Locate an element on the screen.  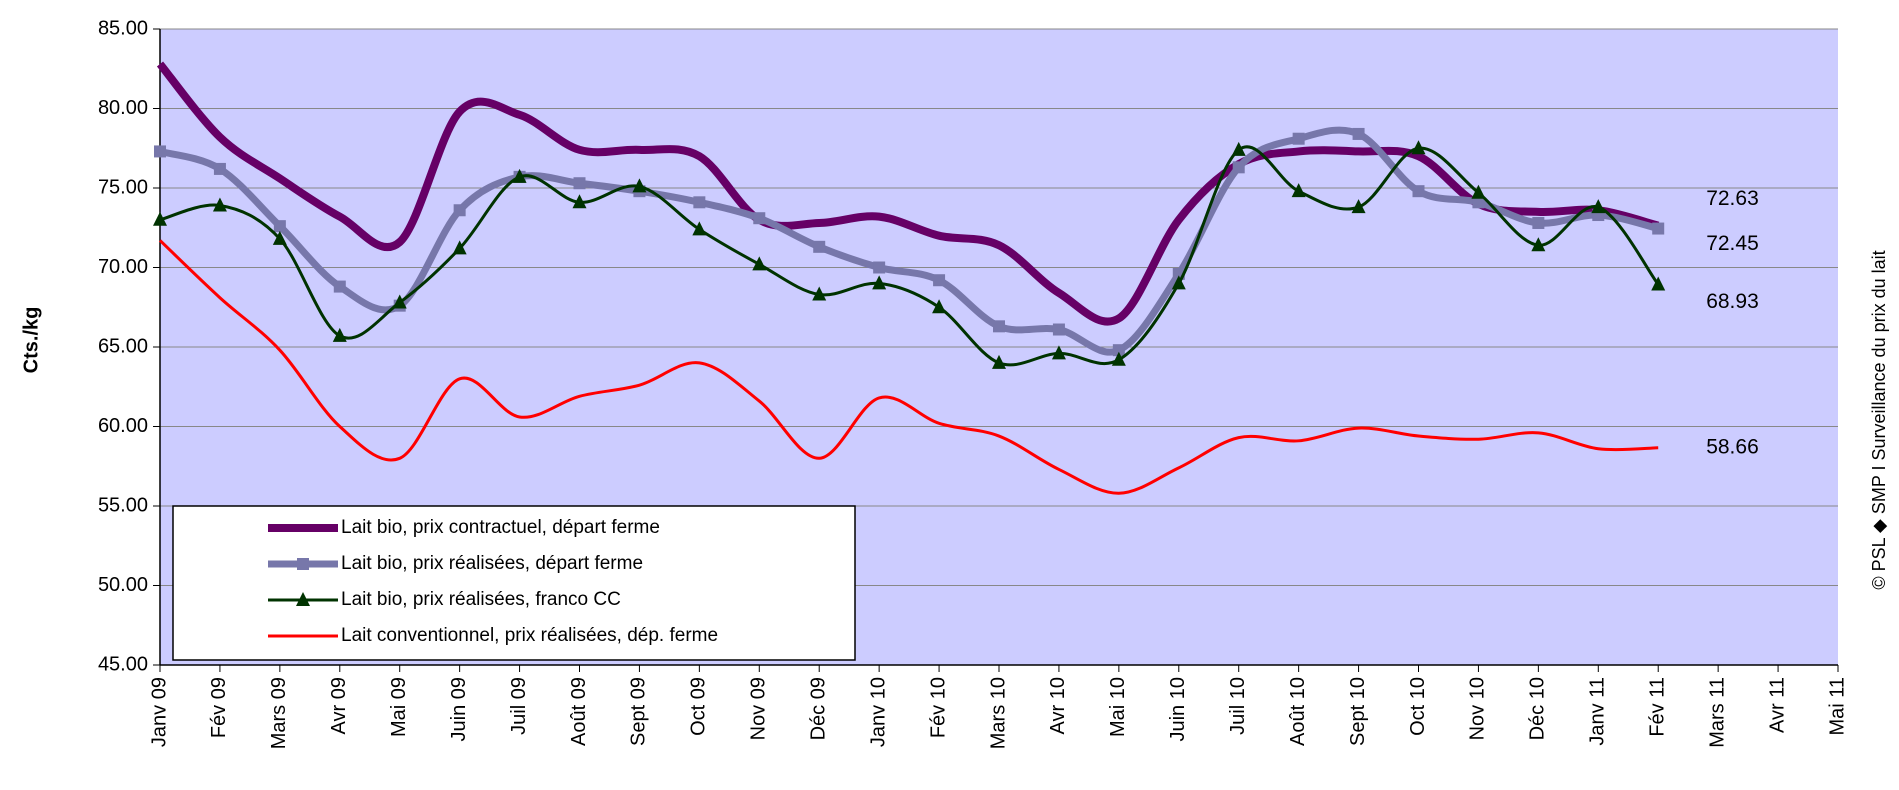
x-tick-label: Juin 09 is located at coordinates (459, 709).